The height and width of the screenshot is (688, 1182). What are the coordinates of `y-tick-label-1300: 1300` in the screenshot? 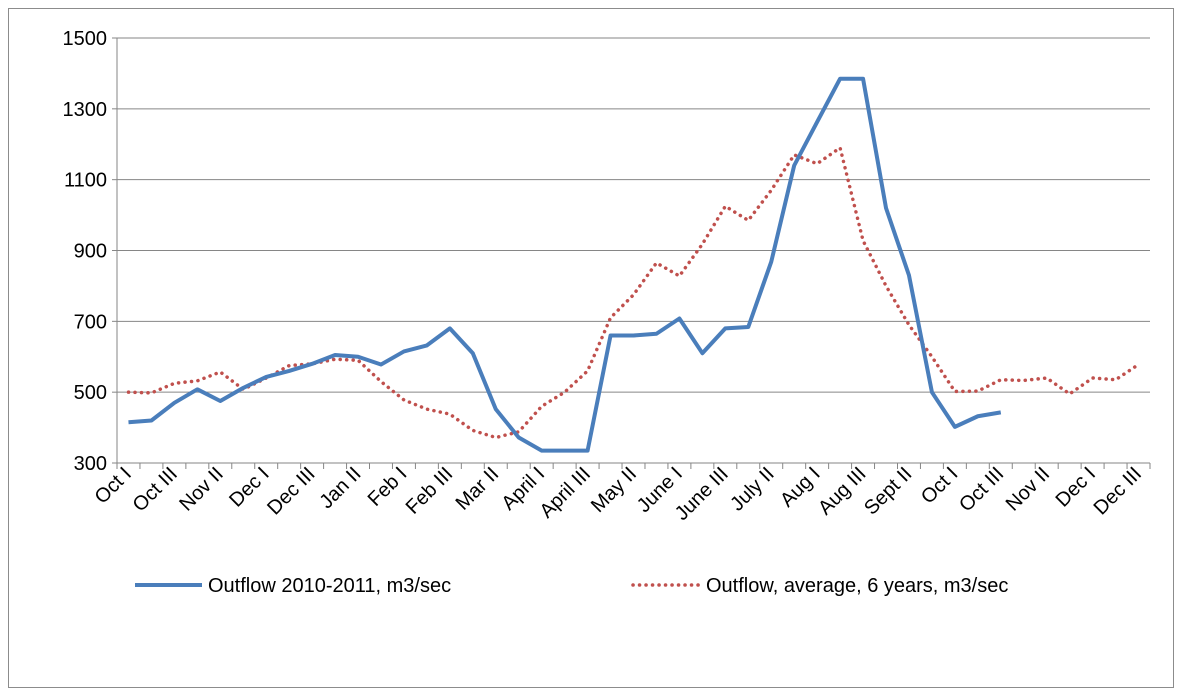 It's located at (85, 110).